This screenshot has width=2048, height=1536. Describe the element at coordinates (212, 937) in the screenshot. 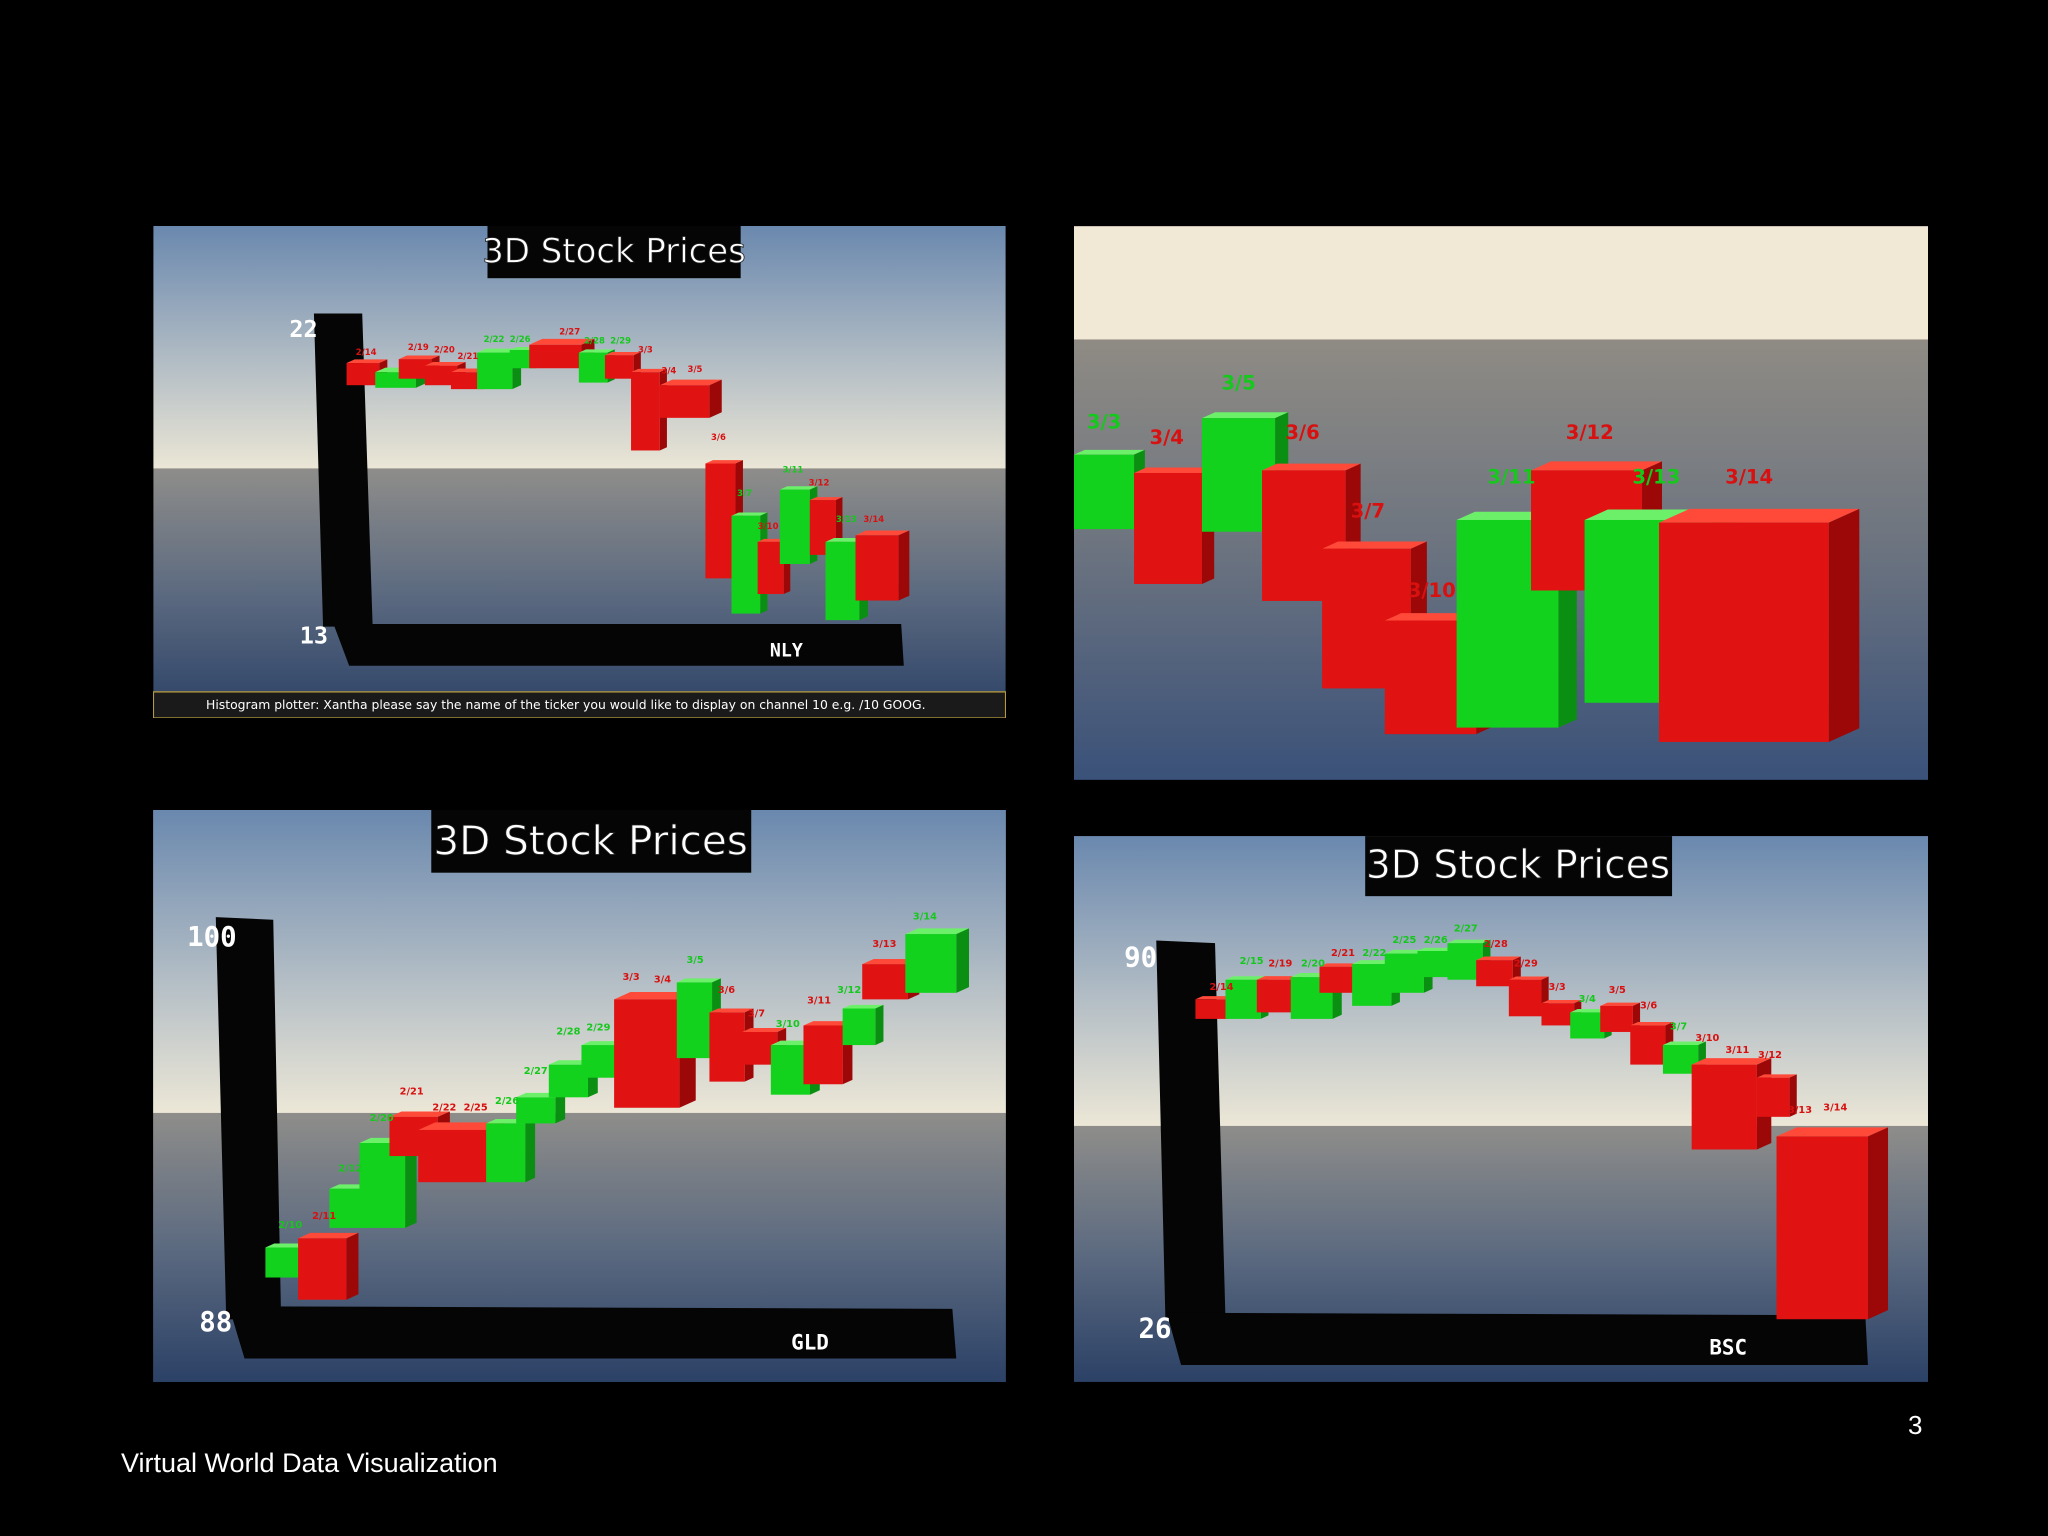

I see `y-max-label: 100` at that location.